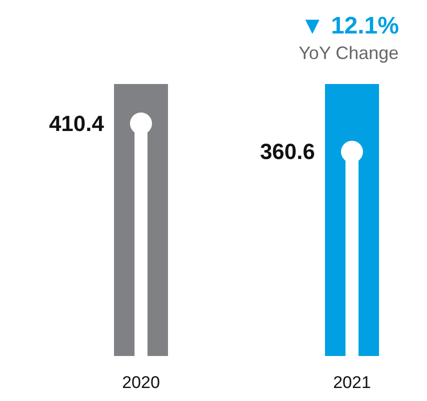 This screenshot has height=401, width=427. Describe the element at coordinates (287, 151) in the screenshot. I see `data-label: 360.6` at that location.